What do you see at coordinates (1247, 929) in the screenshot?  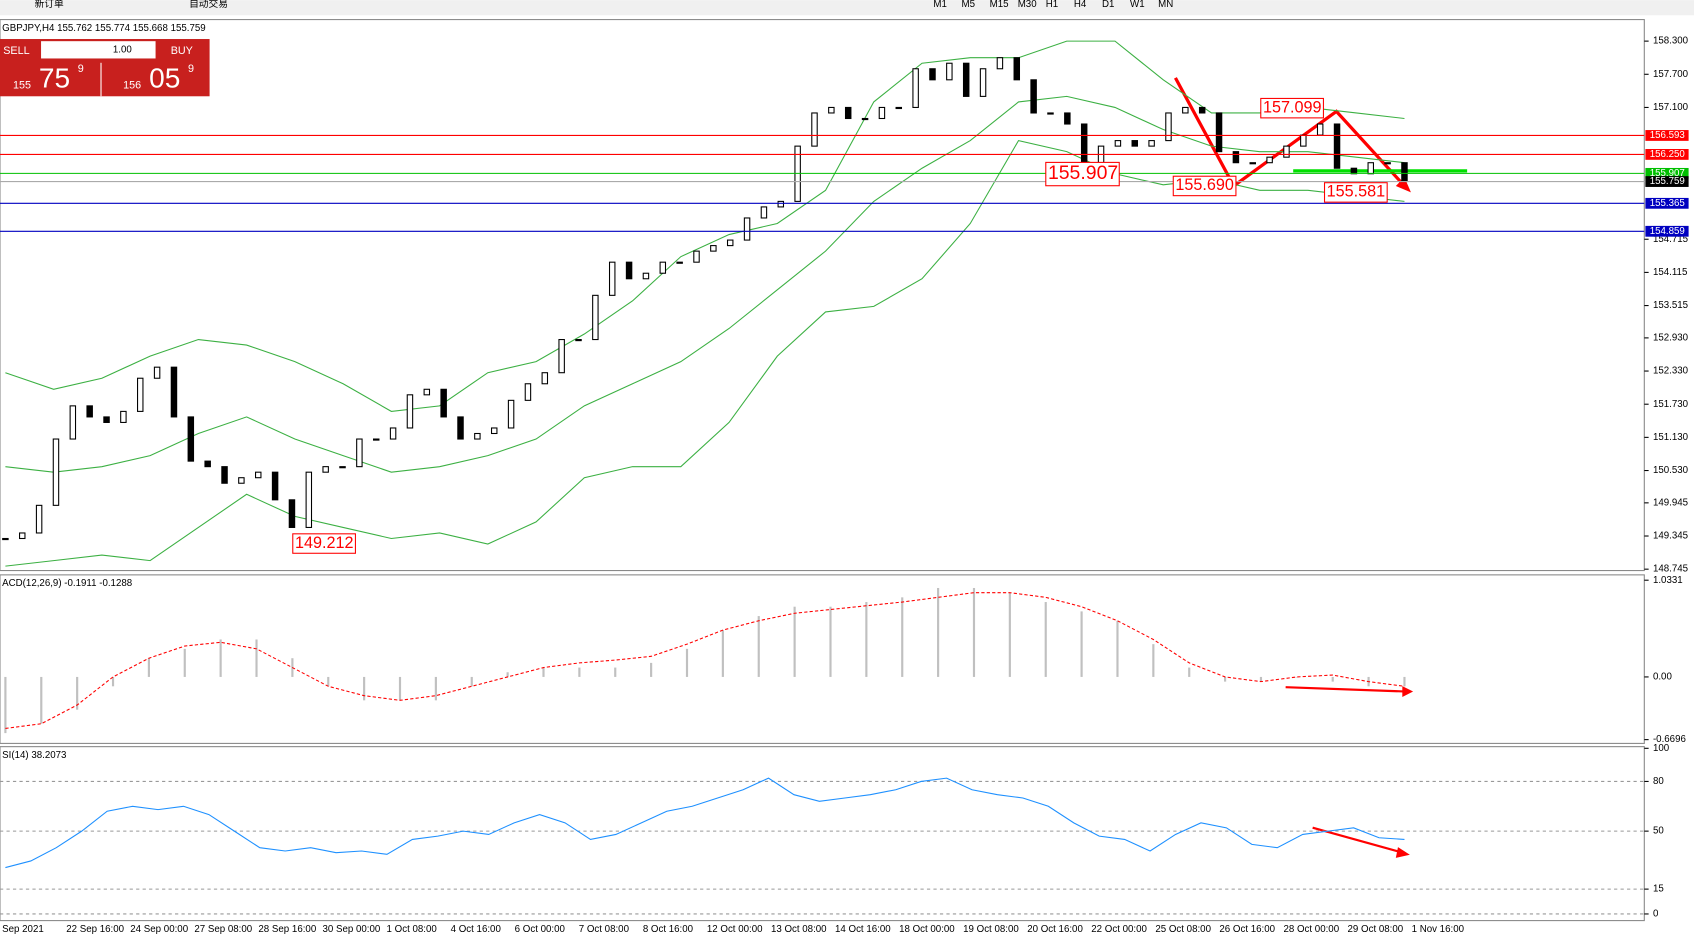 I see `x-tick-label: 26 Oct 16:00` at bounding box center [1247, 929].